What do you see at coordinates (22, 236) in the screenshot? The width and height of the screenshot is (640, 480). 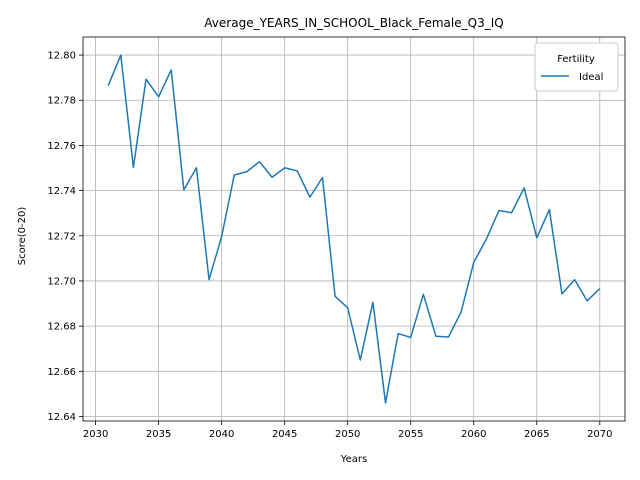 I see `y-axis-title: Score(0-20)` at bounding box center [22, 236].